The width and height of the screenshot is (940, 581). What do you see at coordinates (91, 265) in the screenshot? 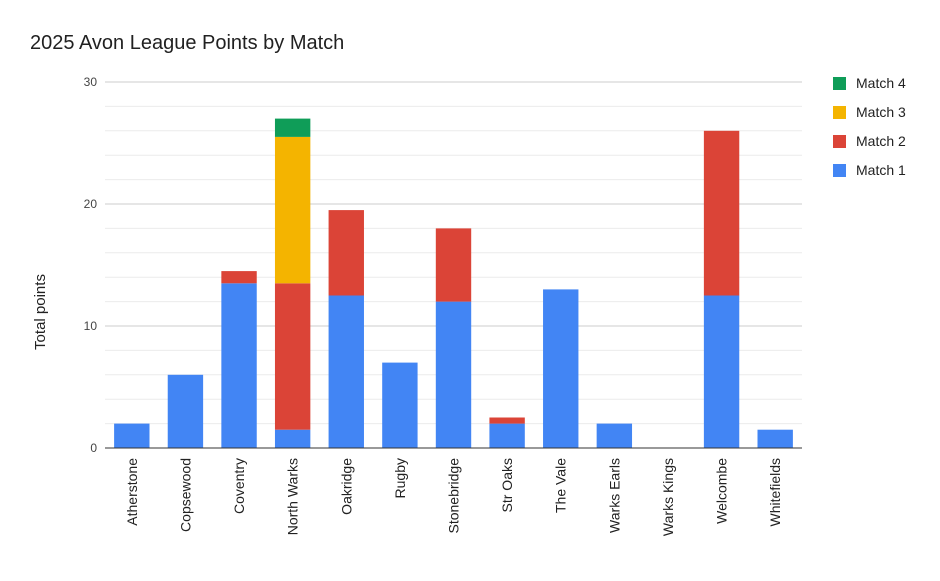
I see `y-axis-ticks: 0 10 20 30` at bounding box center [91, 265].